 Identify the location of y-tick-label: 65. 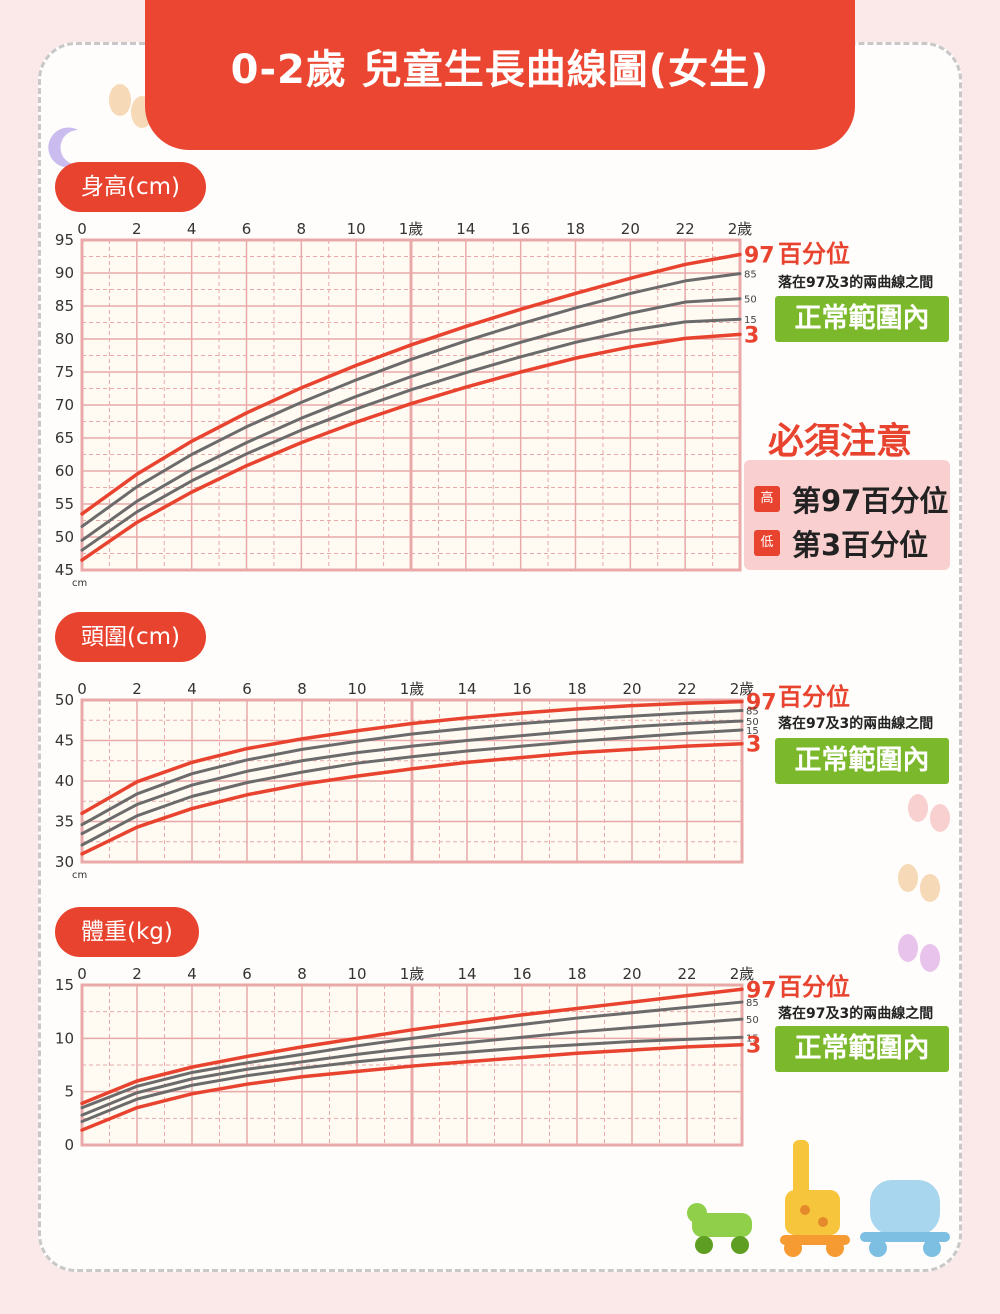
(64, 438).